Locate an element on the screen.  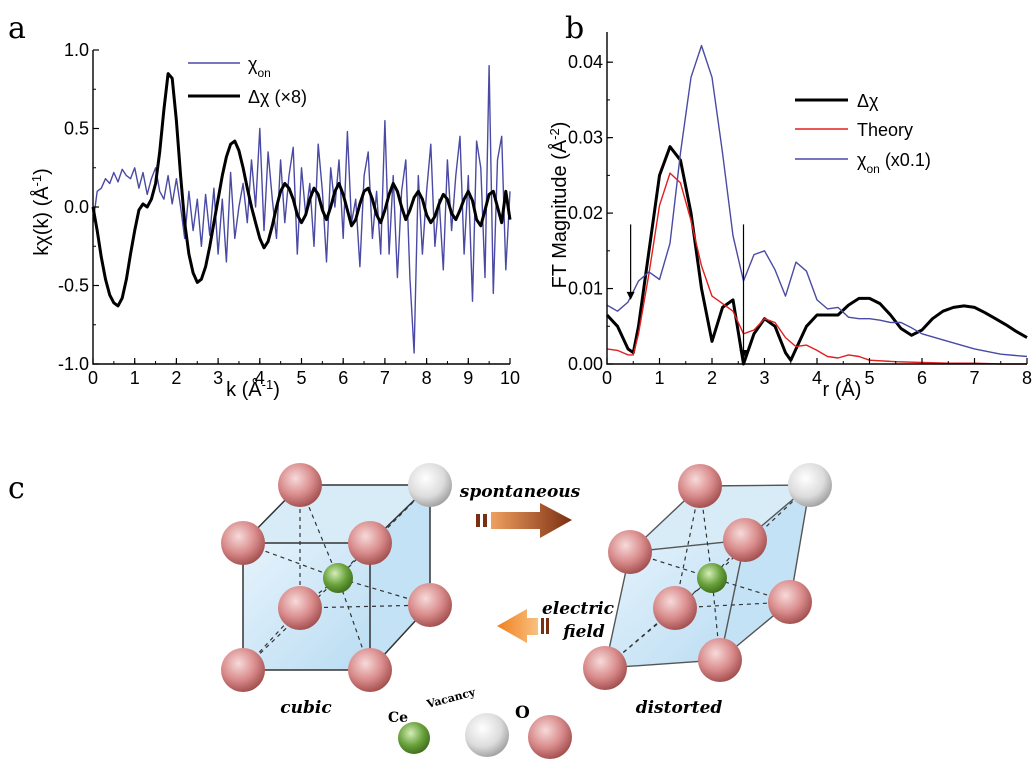
legend-ce-icon is located at coordinates (414, 738).